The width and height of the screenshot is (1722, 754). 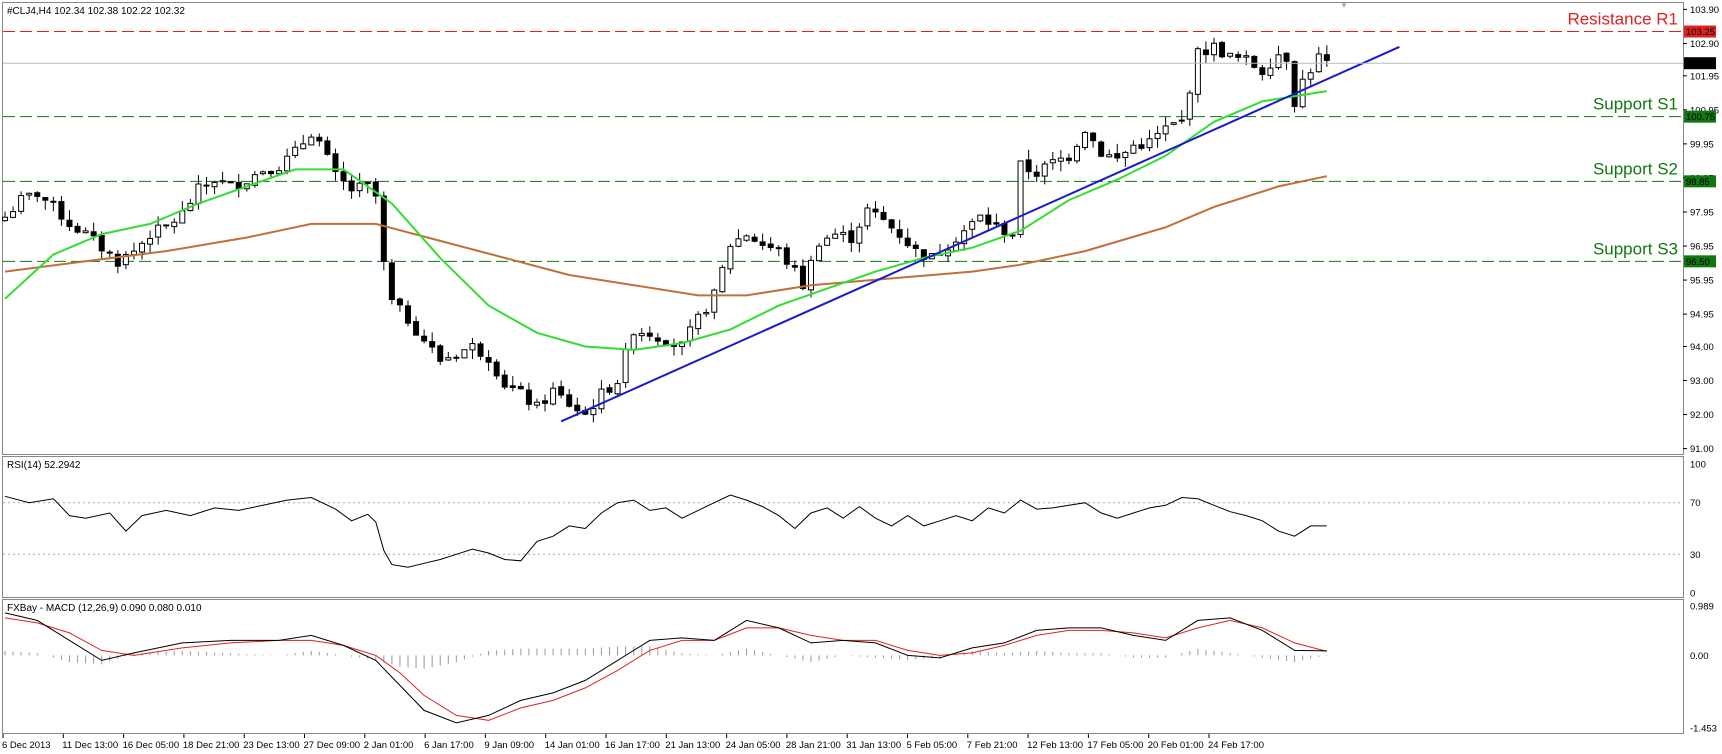 What do you see at coordinates (665, 669) in the screenshot?
I see `macd-signal-line` at bounding box center [665, 669].